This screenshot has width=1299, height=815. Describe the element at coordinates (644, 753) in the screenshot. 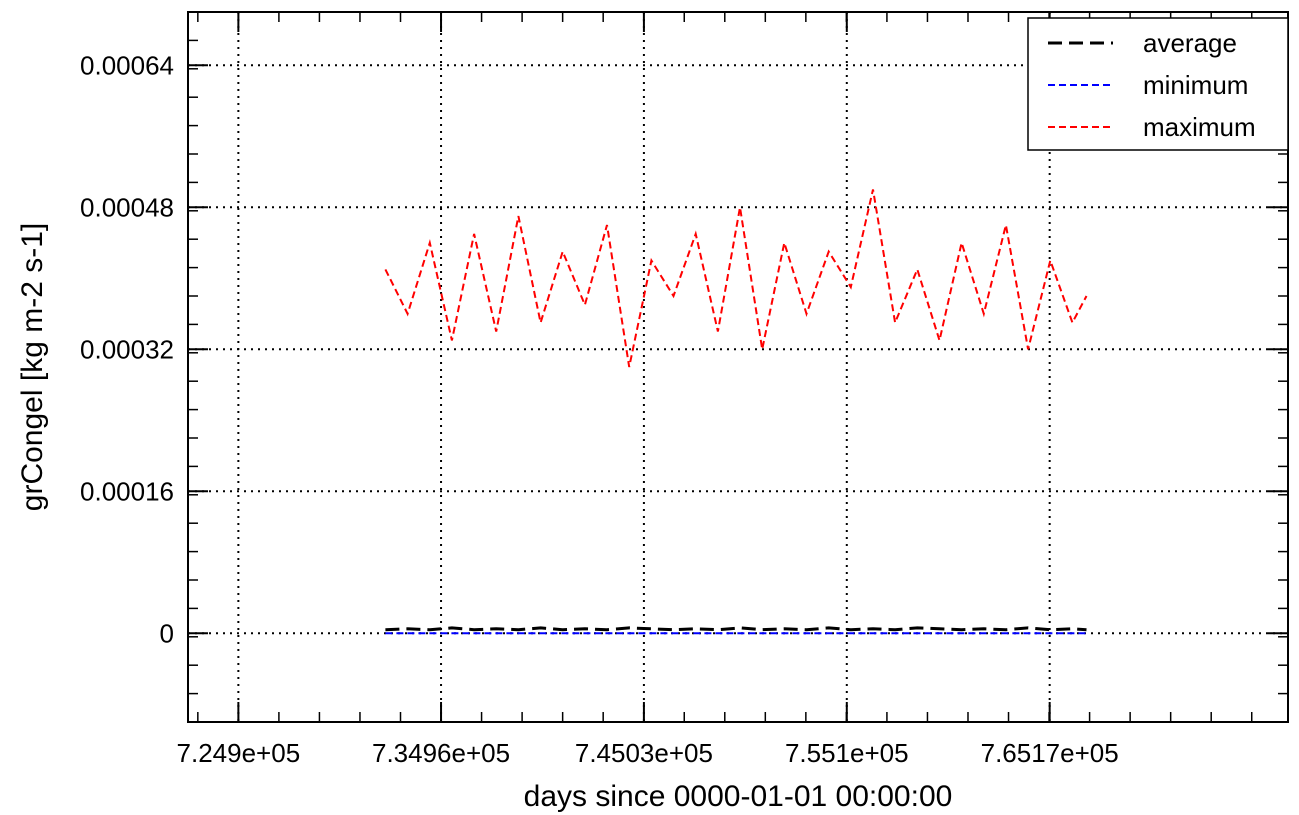

I see `x-tick-label: 7.4503e+05` at that location.